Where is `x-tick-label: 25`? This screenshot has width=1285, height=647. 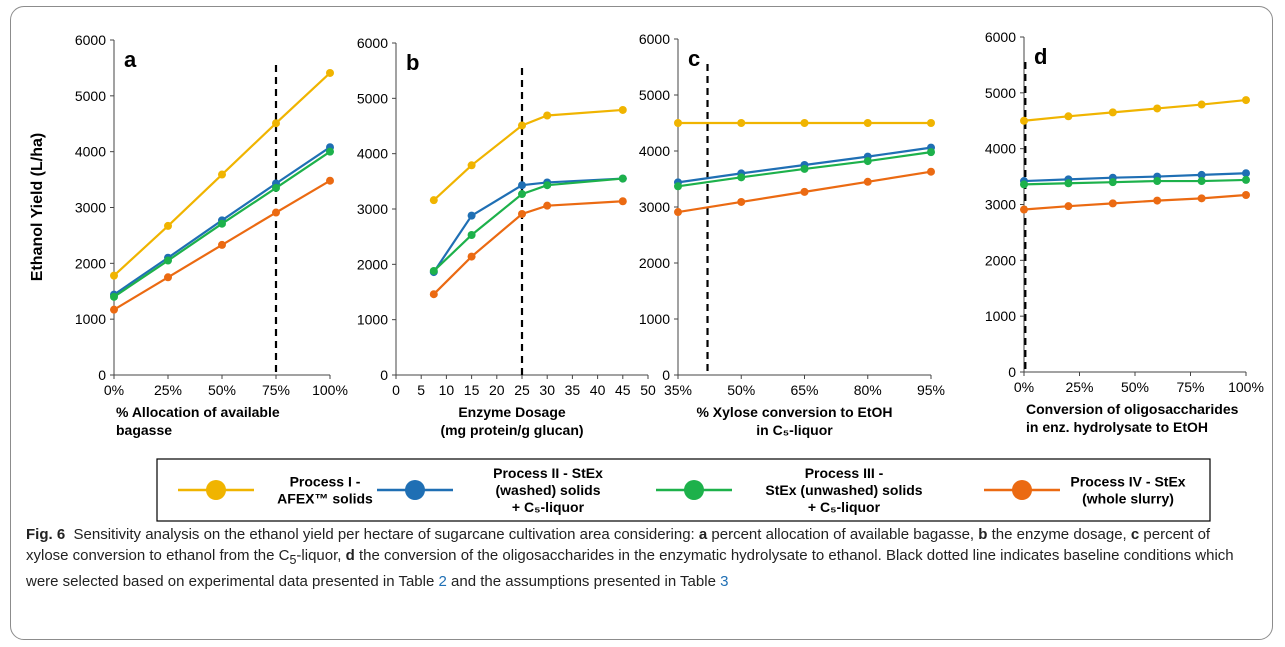 x-tick-label: 25 is located at coordinates (522, 390).